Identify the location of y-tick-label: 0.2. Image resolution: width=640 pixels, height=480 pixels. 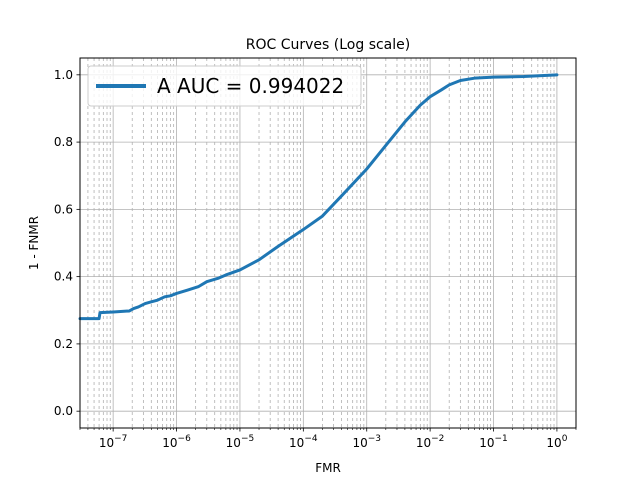
(63, 344).